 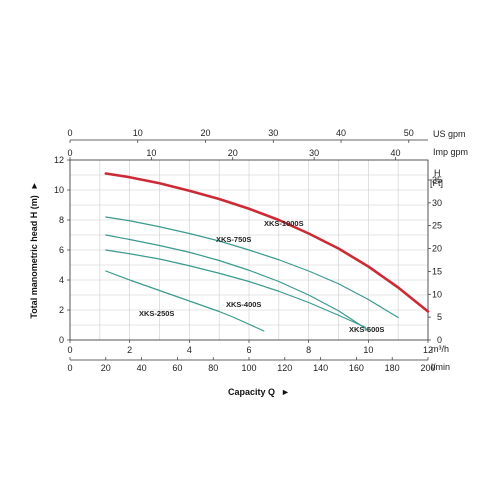 I want to click on ft-tick-label: 30, so click(x=437, y=203).